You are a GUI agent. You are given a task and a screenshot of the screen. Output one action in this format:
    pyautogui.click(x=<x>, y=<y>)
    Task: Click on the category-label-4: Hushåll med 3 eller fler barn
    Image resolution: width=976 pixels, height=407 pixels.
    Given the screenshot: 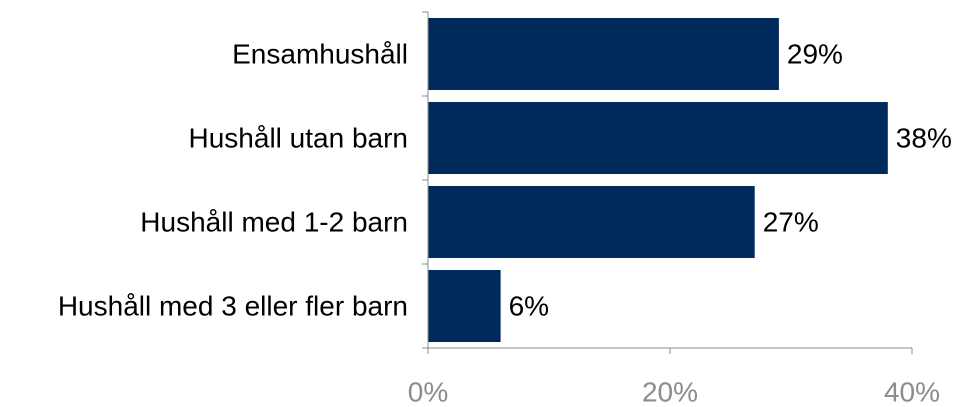 What is the action you would take?
    pyautogui.click(x=233, y=306)
    